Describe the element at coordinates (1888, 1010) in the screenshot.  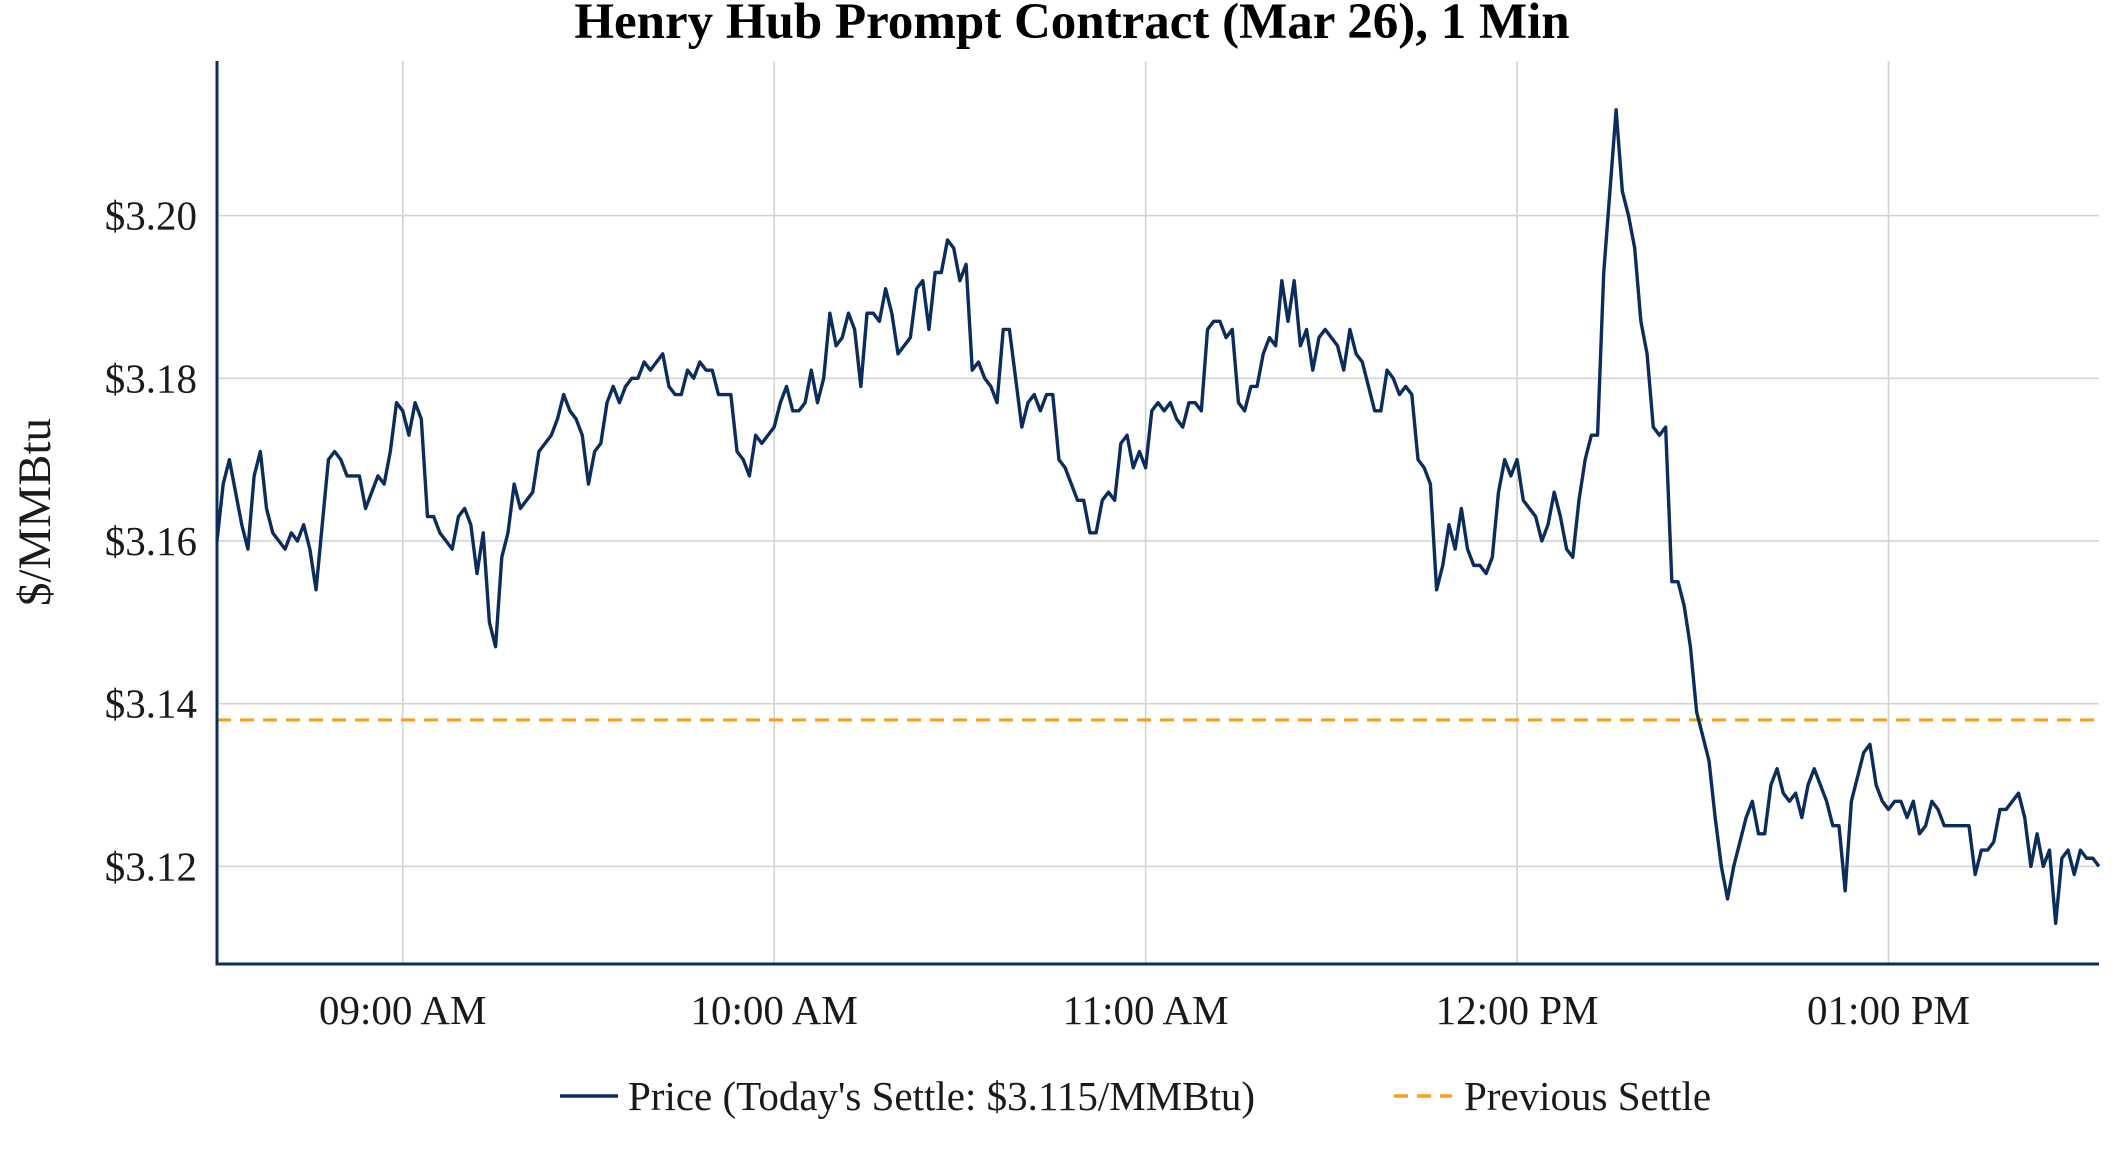
I see `x-tick-label: 01:00 PM` at that location.